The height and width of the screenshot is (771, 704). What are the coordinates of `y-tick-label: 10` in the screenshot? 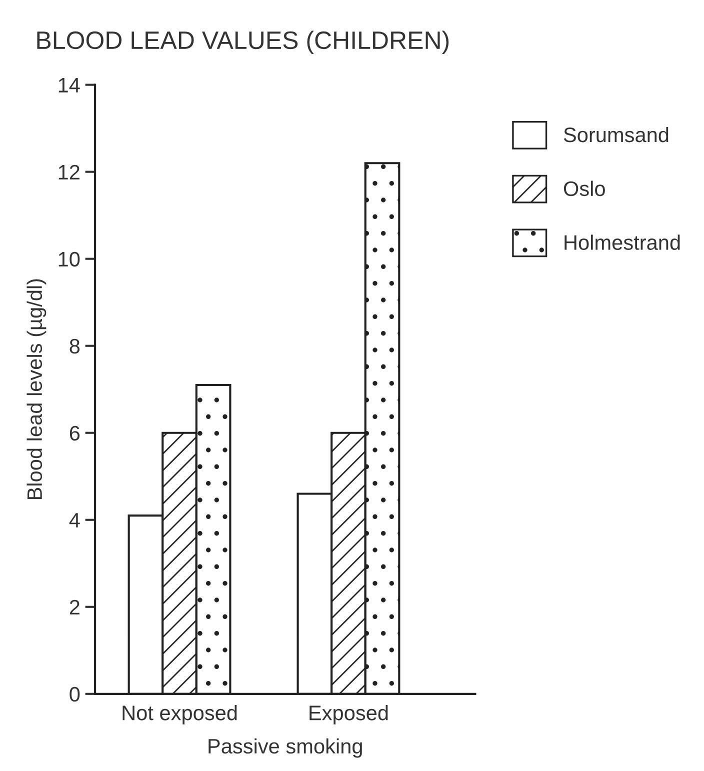 It's located at (69, 259).